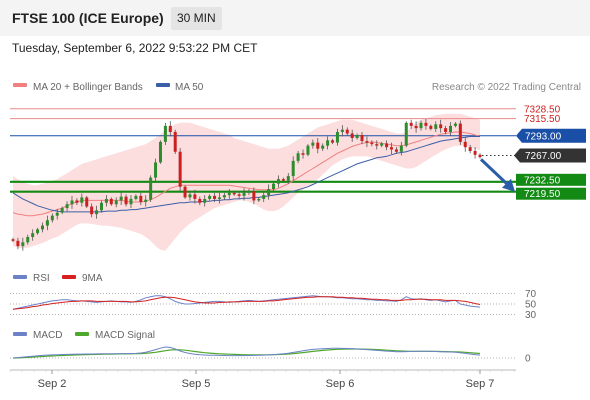 This screenshot has height=400, width=590. I want to click on level-label-current: 7267.00, so click(543, 156).